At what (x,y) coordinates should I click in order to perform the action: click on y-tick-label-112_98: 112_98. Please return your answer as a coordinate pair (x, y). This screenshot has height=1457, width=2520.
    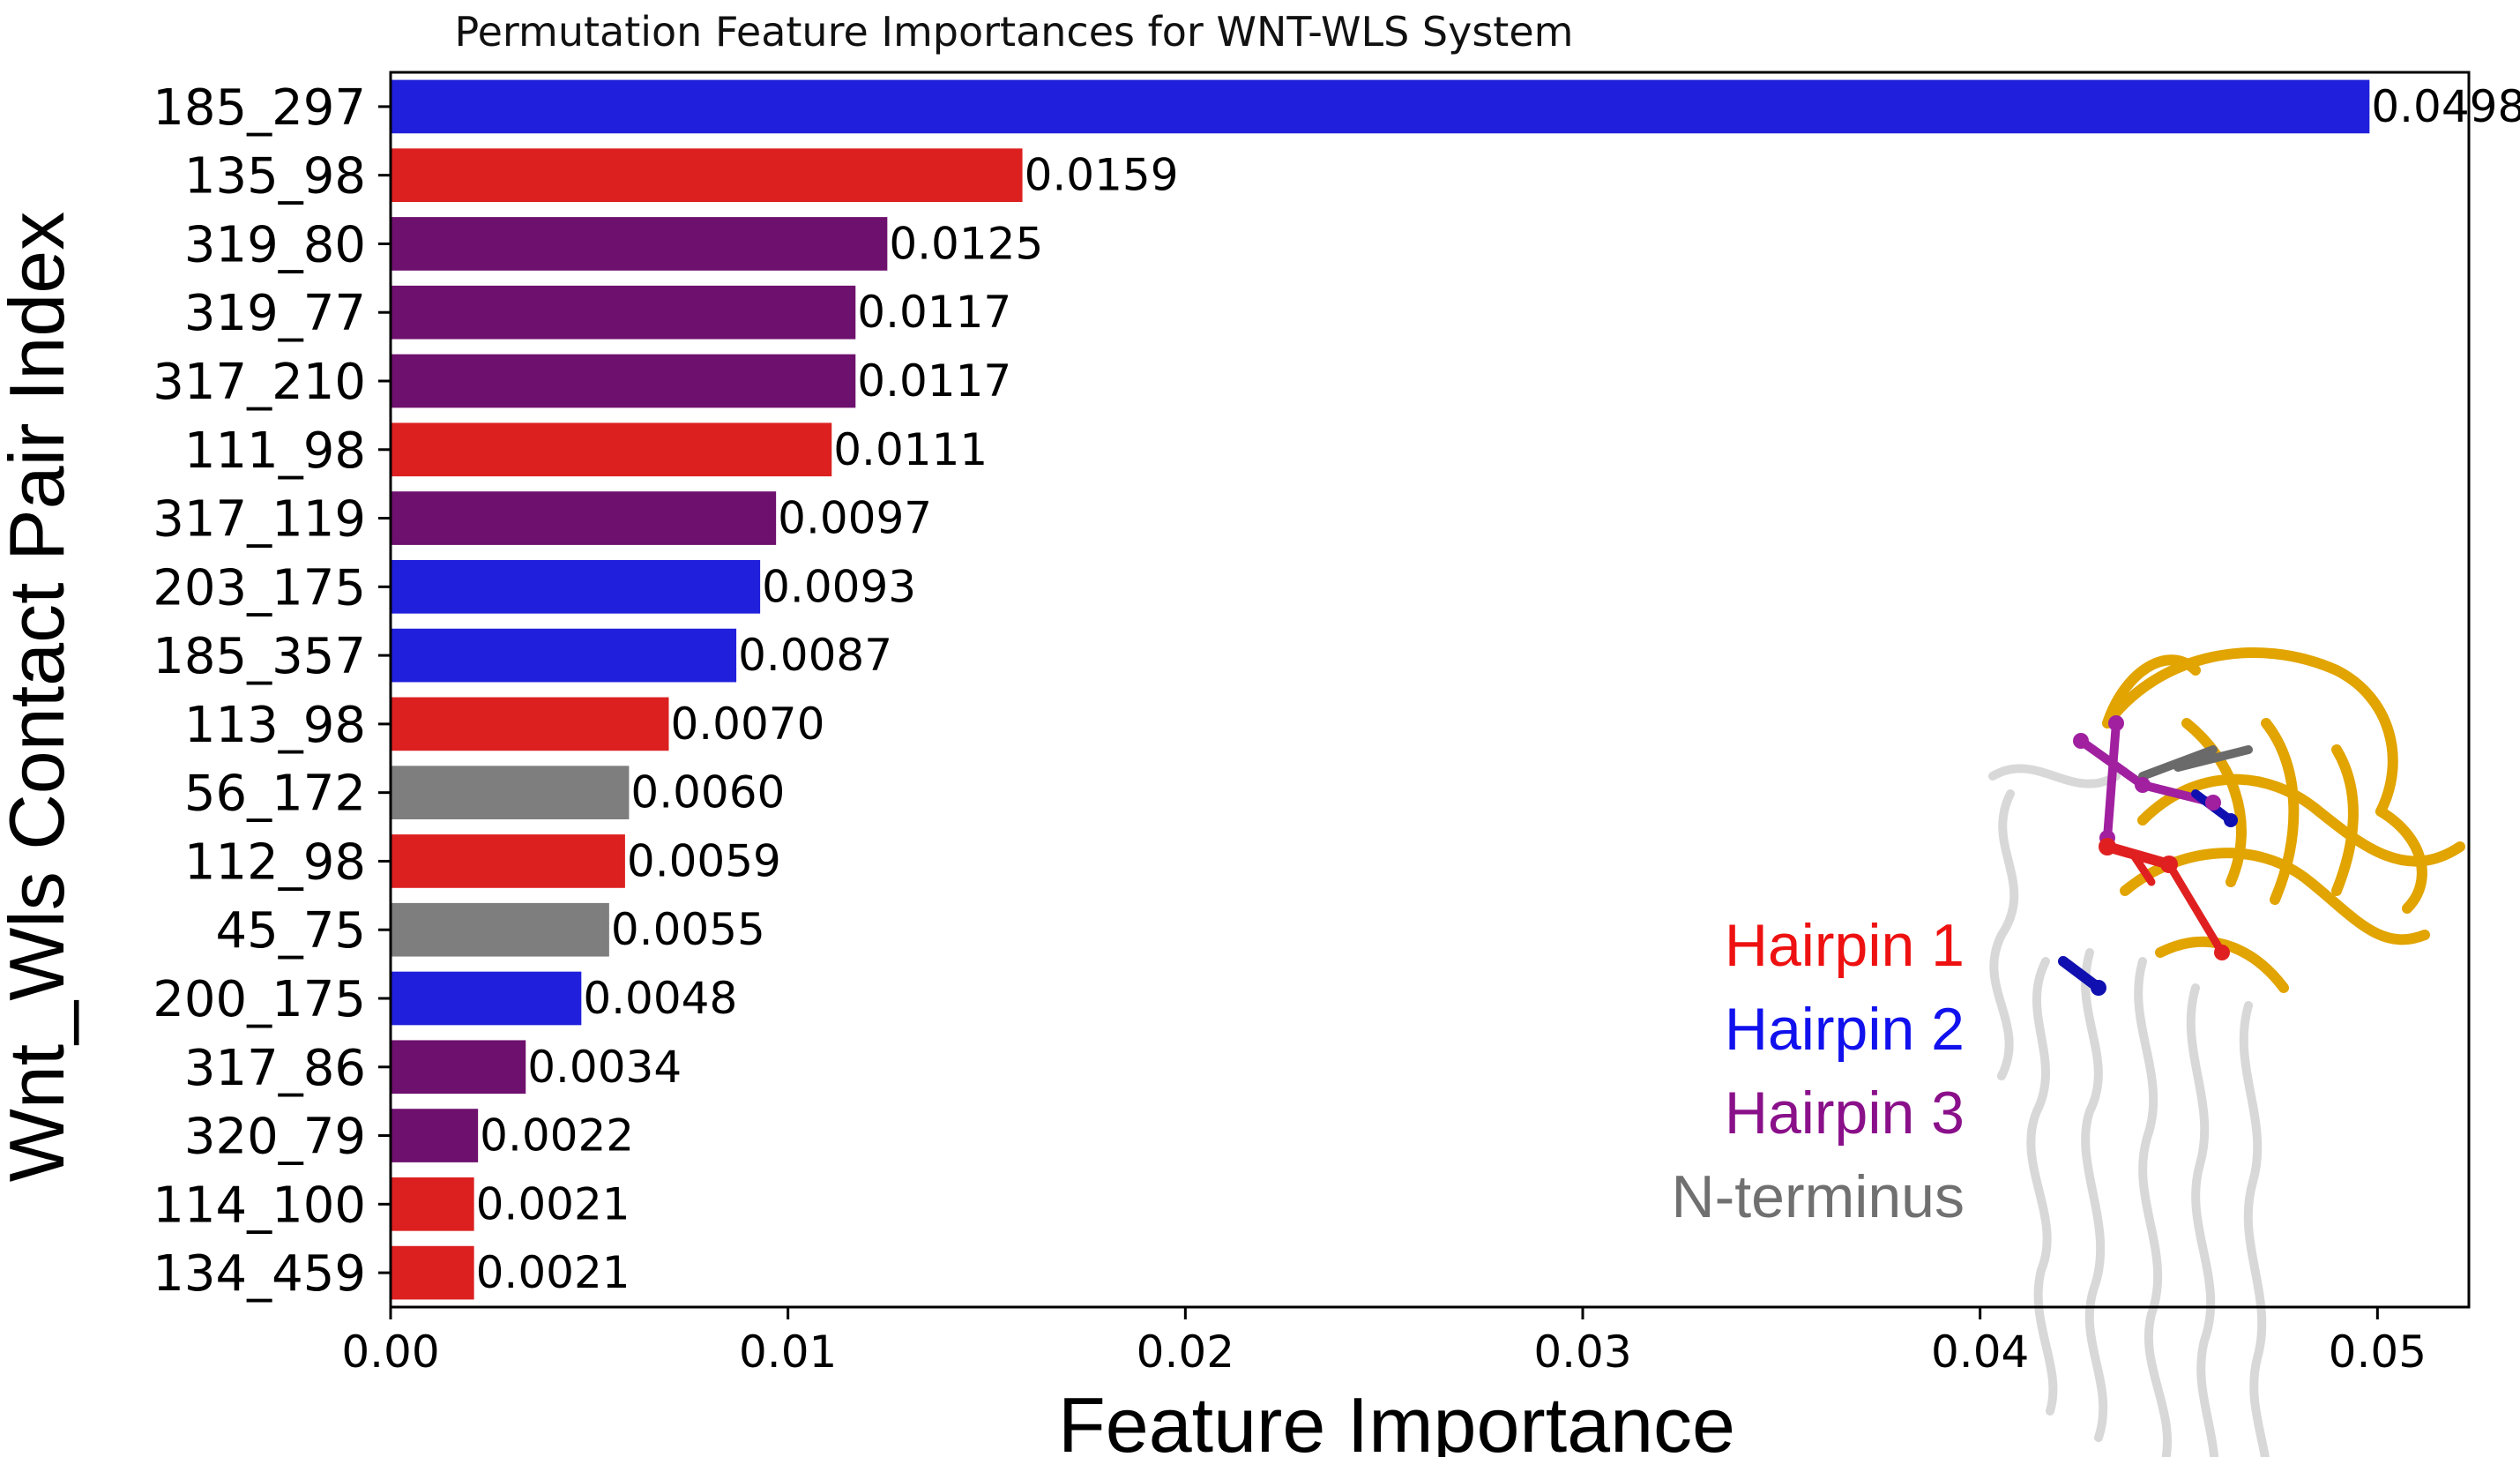
    Looking at the image, I should click on (275, 862).